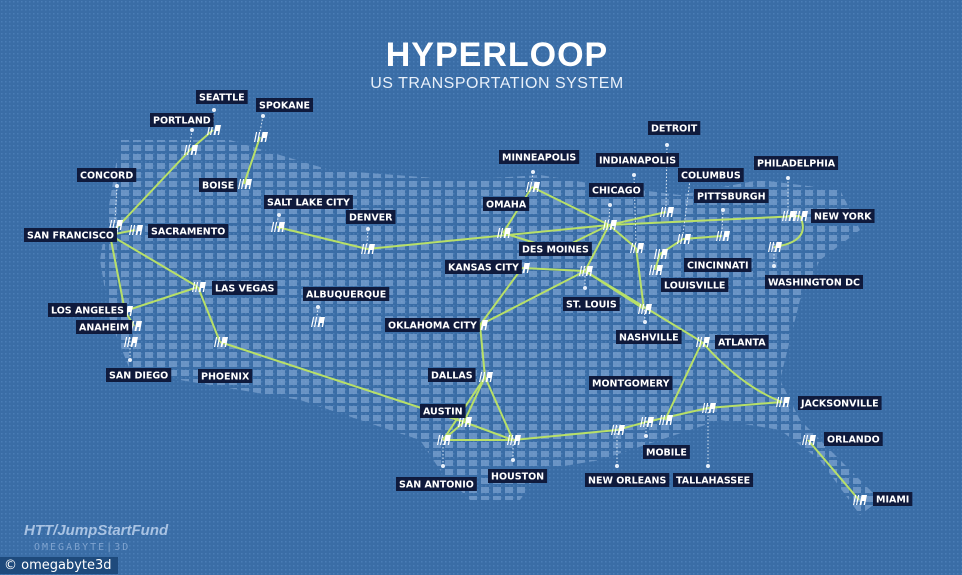 The width and height of the screenshot is (962, 575). I want to click on city-name: SAN DIEGO, so click(138, 376).